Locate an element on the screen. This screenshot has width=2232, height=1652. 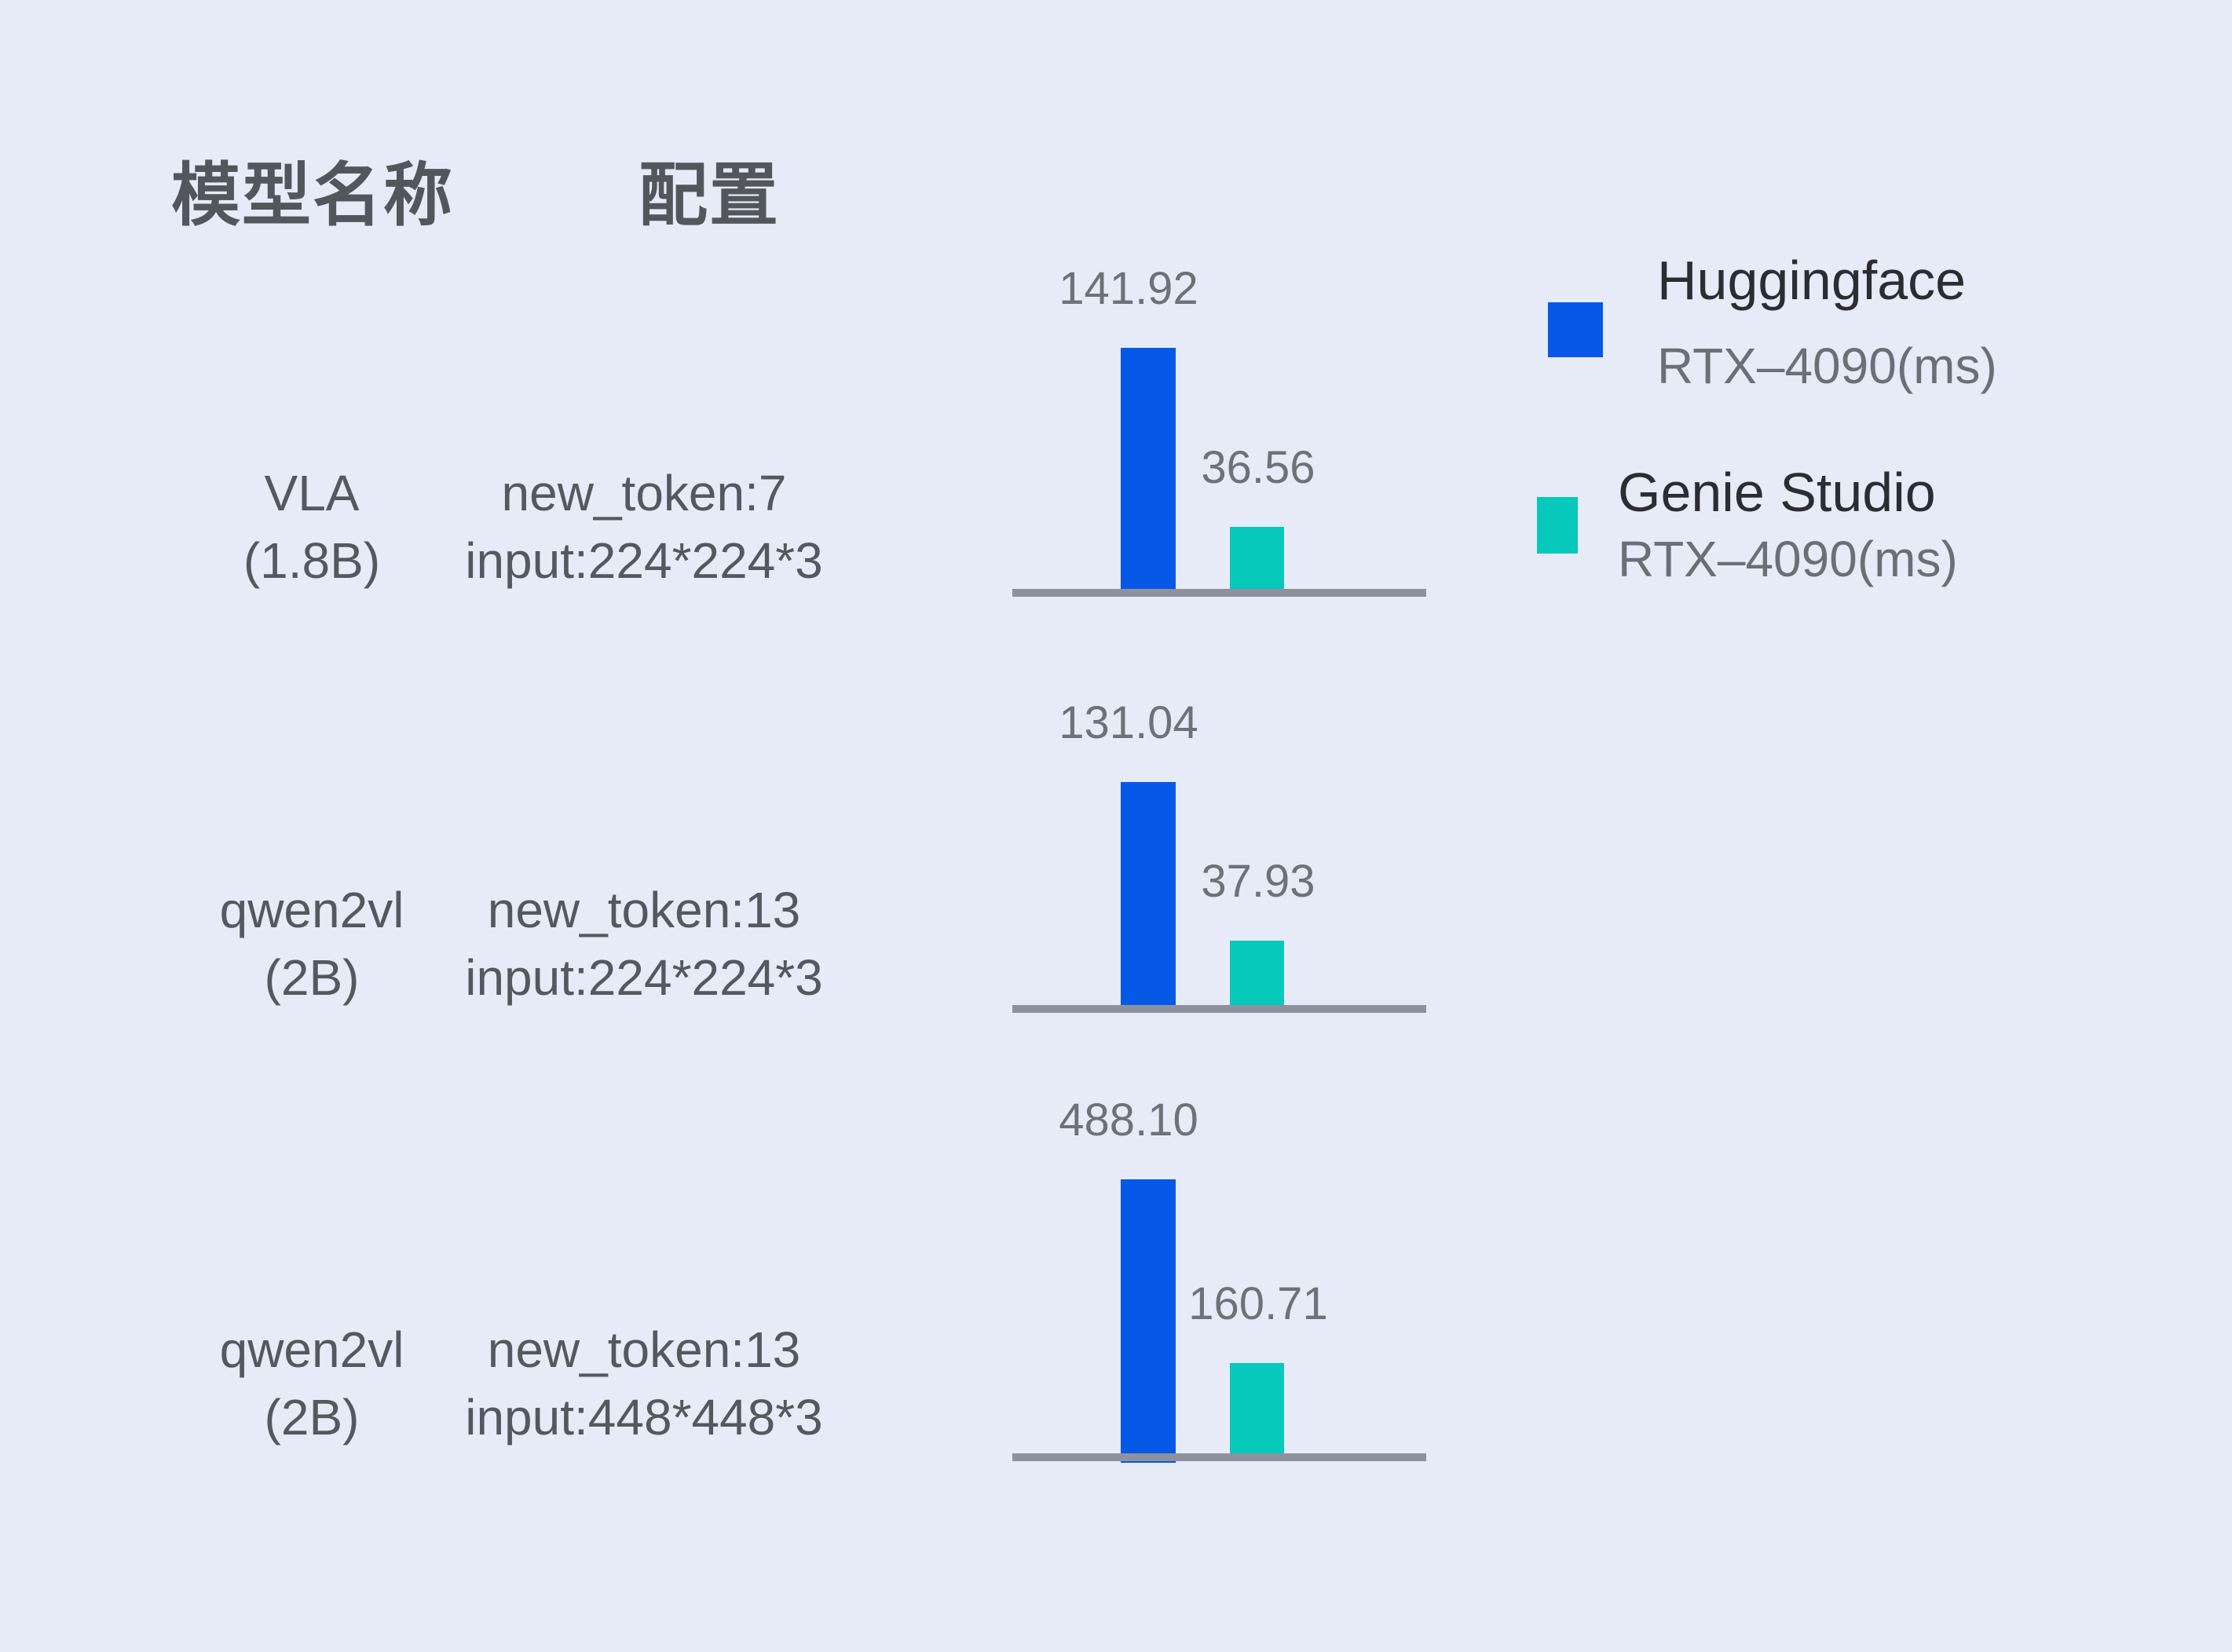
huggingface-value-label: 141.92 is located at coordinates (1128, 288).